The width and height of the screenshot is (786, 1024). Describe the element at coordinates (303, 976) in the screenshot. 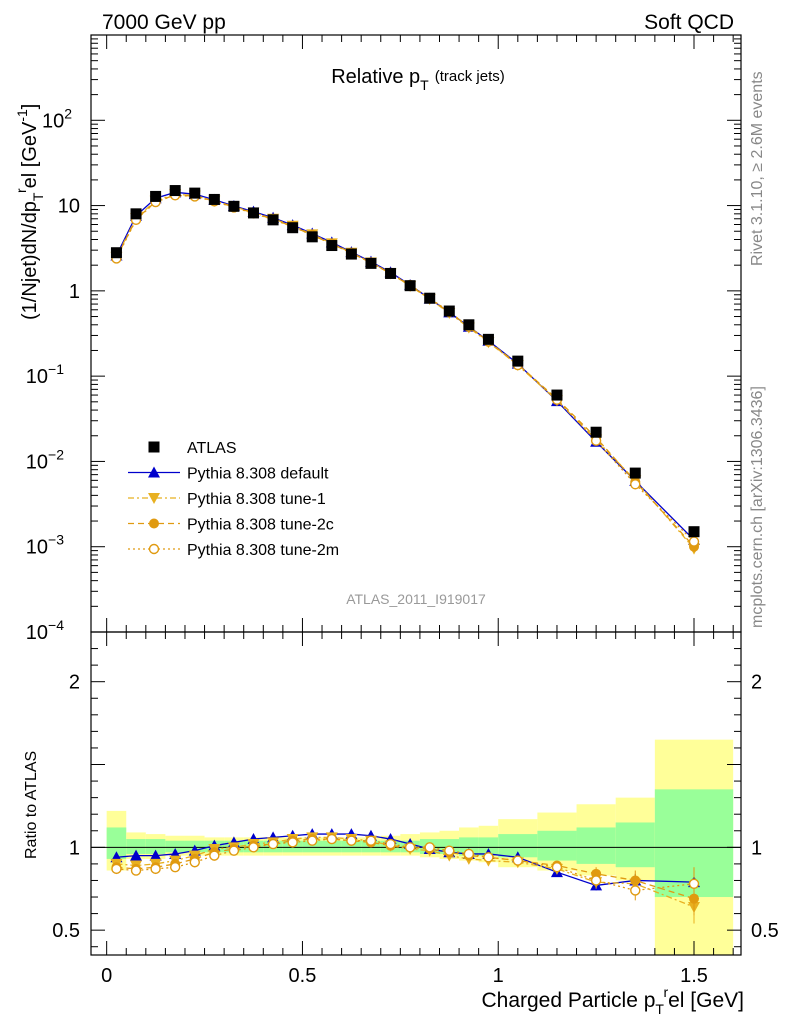

I see `x-tick-label: 0.5` at that location.